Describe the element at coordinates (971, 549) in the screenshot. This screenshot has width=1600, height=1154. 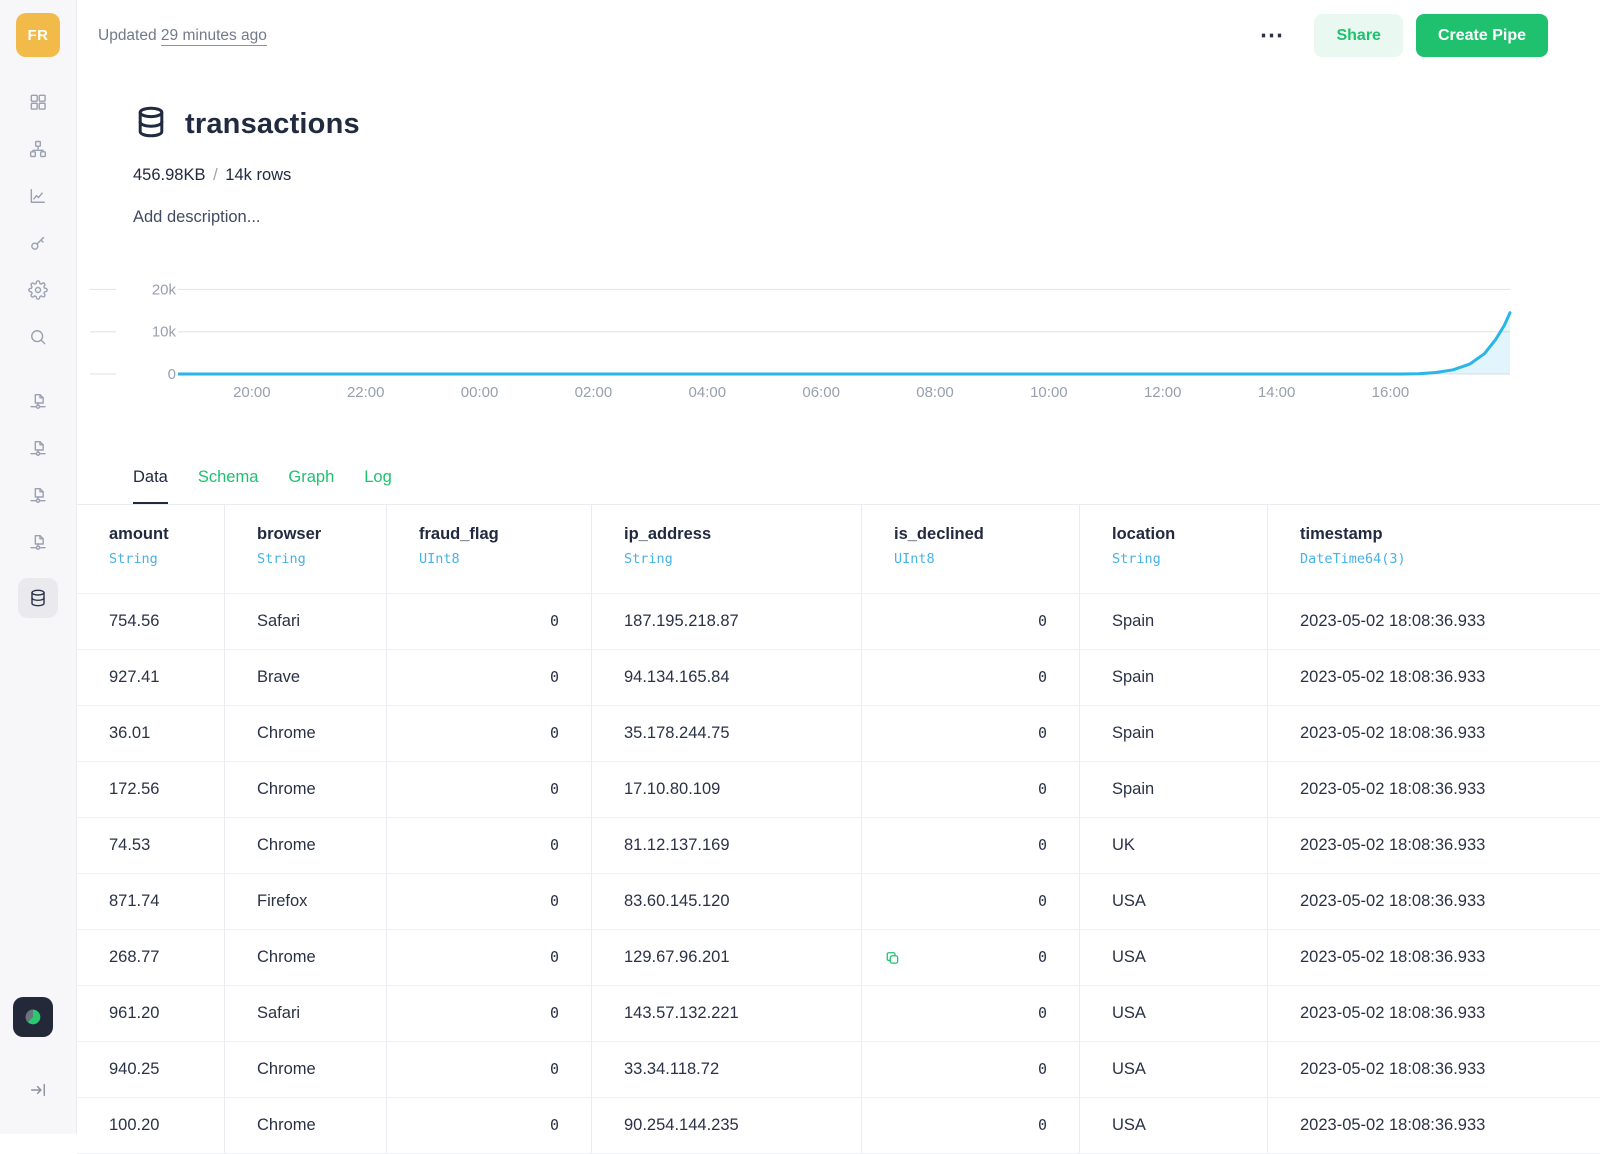
I see `column-header-is_declined: is_declined UInt8` at that location.